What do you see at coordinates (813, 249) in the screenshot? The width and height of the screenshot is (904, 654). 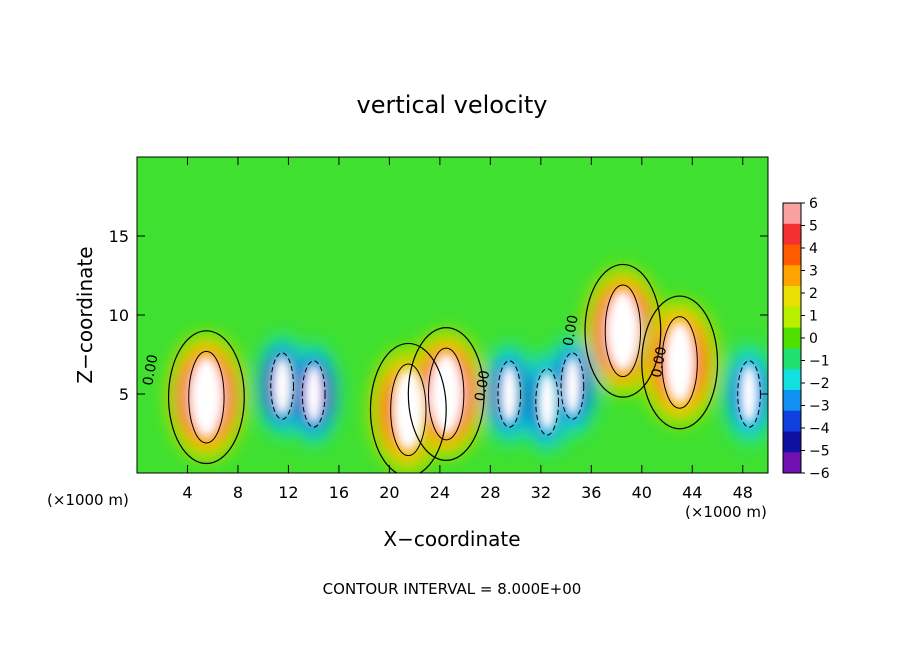 I see `colorbar-tick-label: 4` at bounding box center [813, 249].